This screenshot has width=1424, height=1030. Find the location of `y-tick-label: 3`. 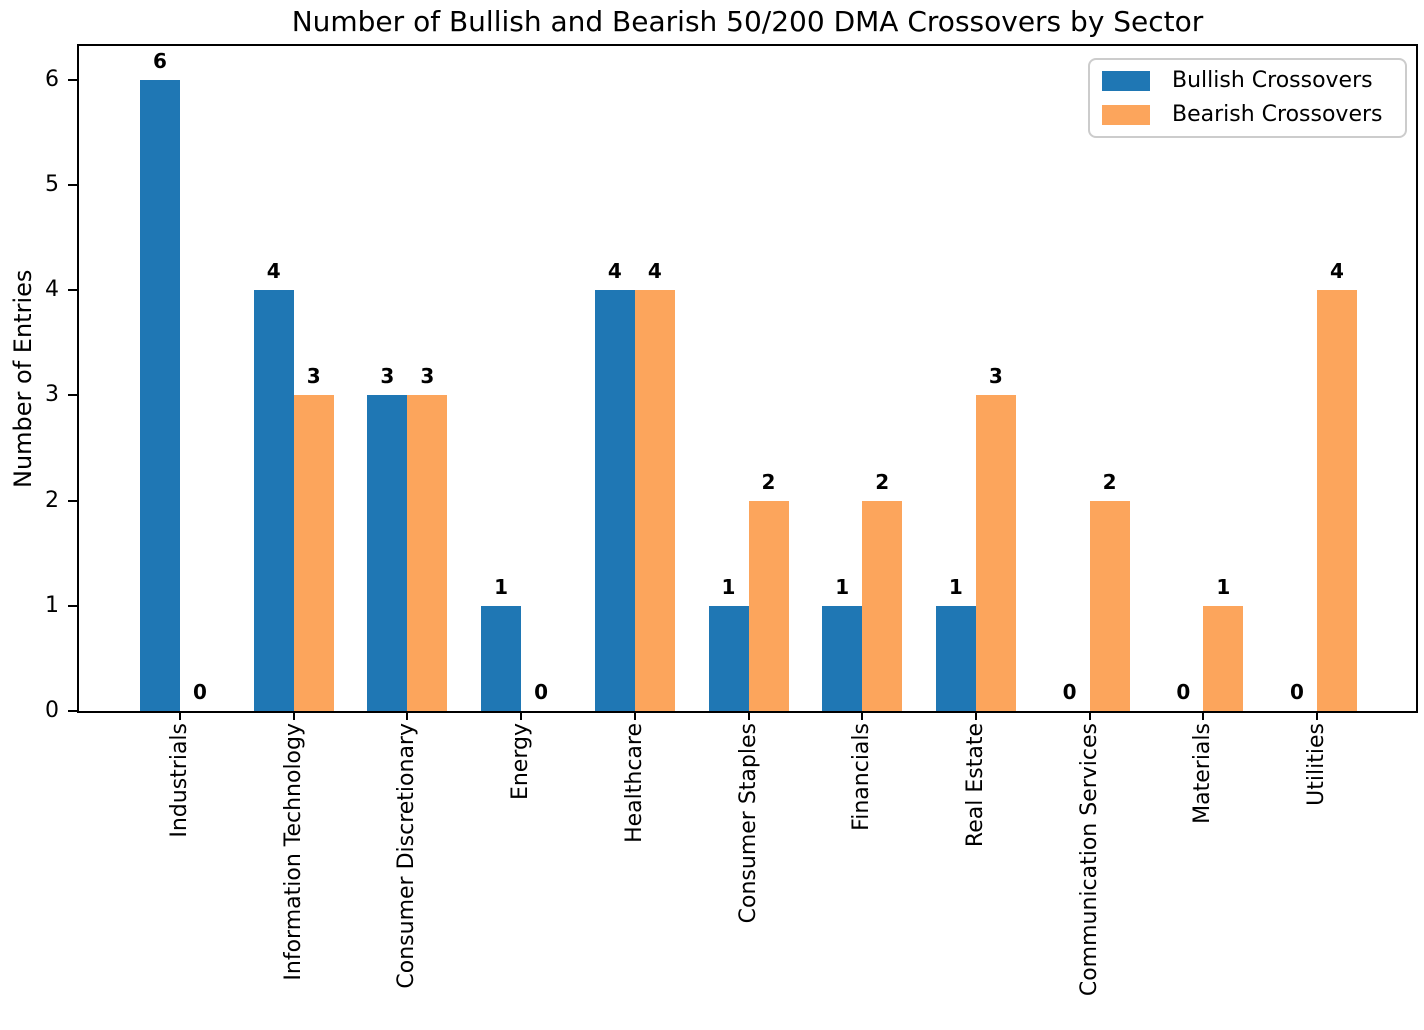

y-tick-label: 3 is located at coordinates (52, 395).